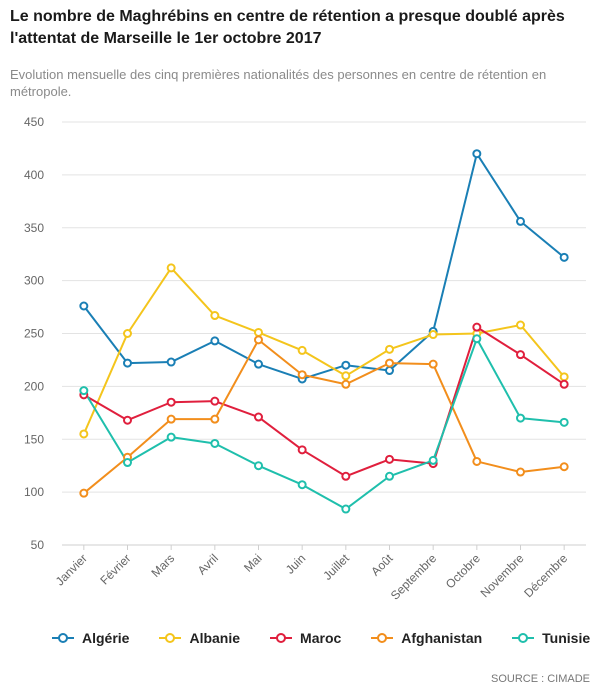 The width and height of the screenshot is (600, 693). What do you see at coordinates (253, 563) in the screenshot?
I see `x-tick-label: Mai` at bounding box center [253, 563].